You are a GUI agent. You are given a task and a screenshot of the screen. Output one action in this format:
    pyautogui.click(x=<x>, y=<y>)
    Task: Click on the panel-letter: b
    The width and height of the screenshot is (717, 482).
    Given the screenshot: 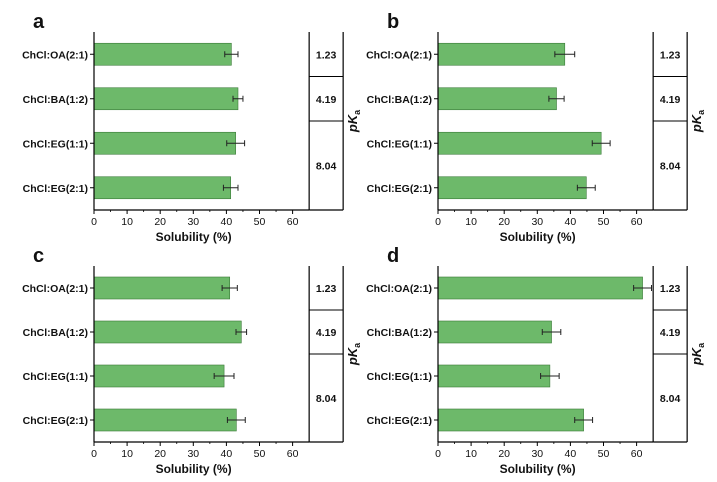 What is the action you would take?
    pyautogui.click(x=393, y=22)
    